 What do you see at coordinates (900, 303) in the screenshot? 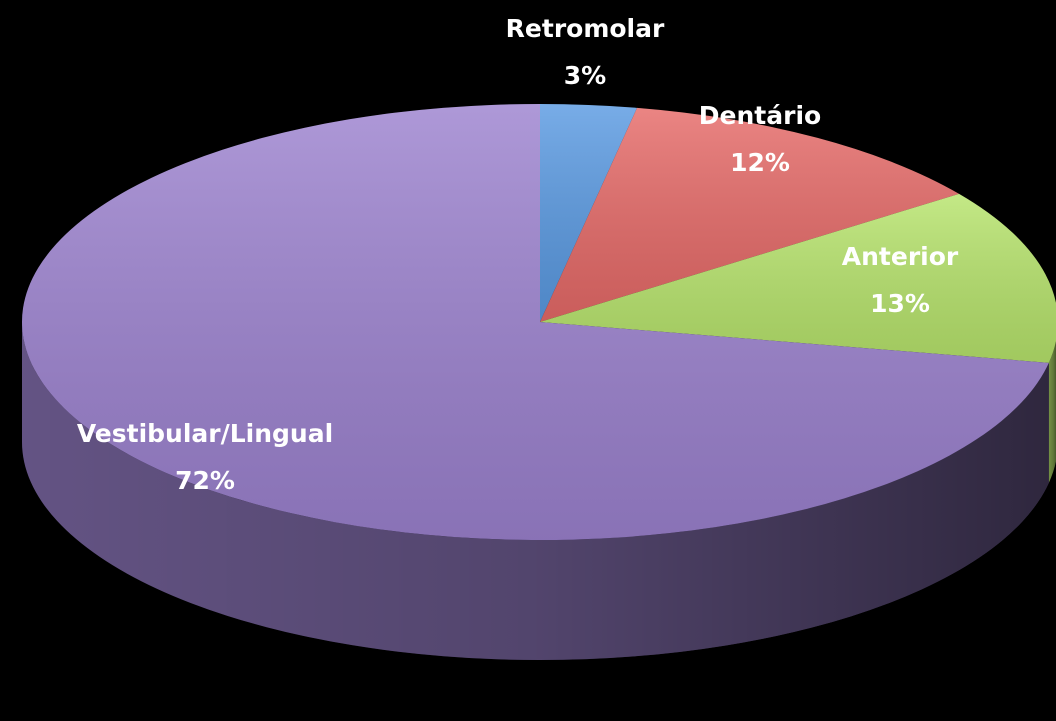
I see `slice-value-label: 13%` at bounding box center [900, 303].